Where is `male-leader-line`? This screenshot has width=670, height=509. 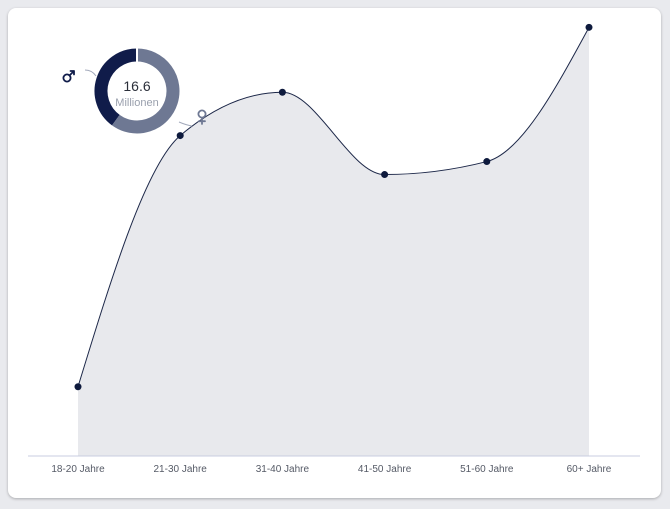
male-leader-line is located at coordinates (90, 73).